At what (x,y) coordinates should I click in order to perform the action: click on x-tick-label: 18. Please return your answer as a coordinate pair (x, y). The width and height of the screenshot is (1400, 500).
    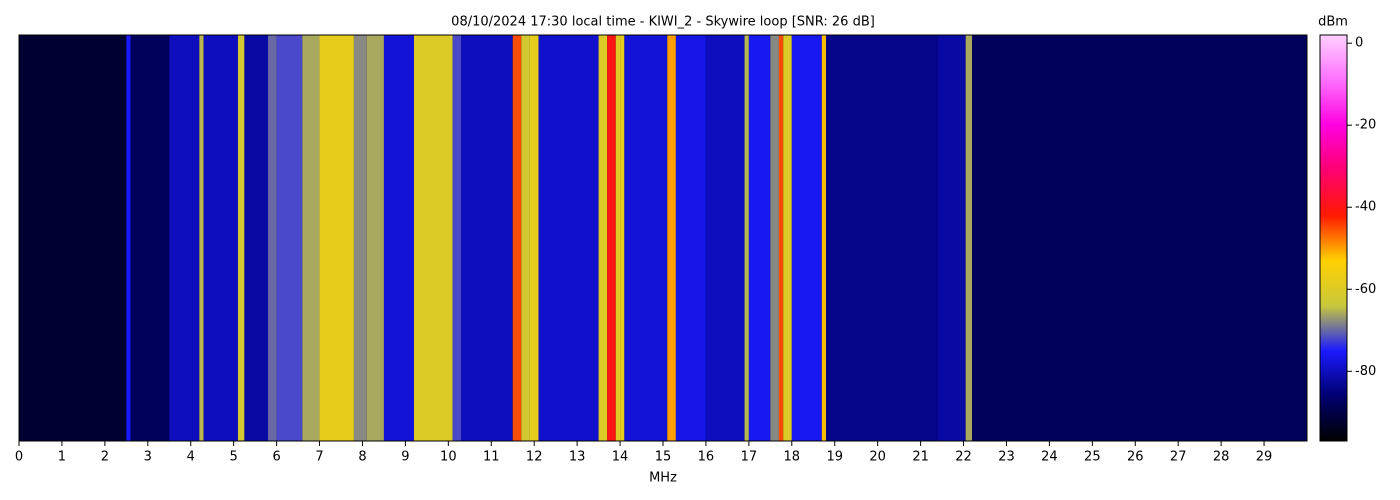
    Looking at the image, I should click on (792, 457).